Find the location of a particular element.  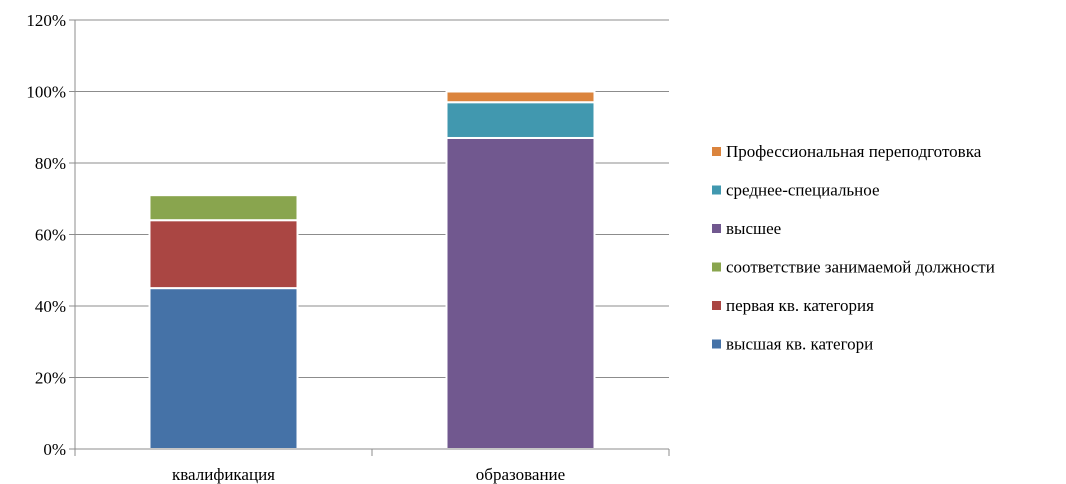

y-tick-label: 80% is located at coordinates (50, 163).